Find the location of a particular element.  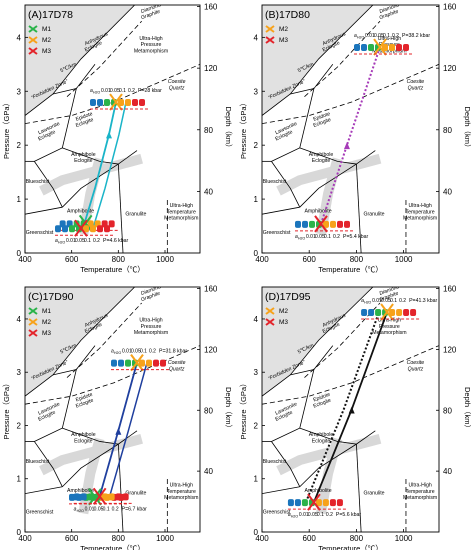

coesite-quartz-line is located at coordinates (350, 94).